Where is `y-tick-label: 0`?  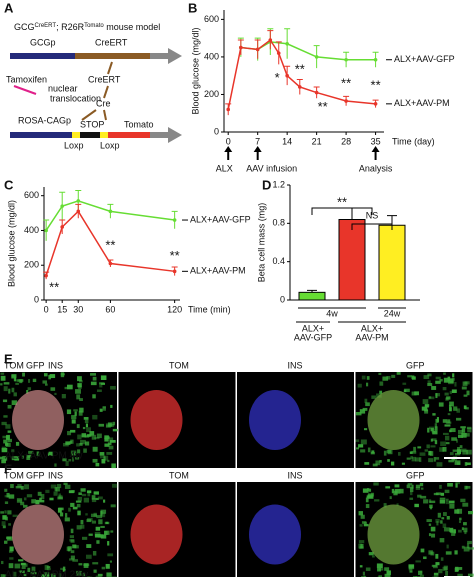 y-tick-label: 0 is located at coordinates (216, 131).